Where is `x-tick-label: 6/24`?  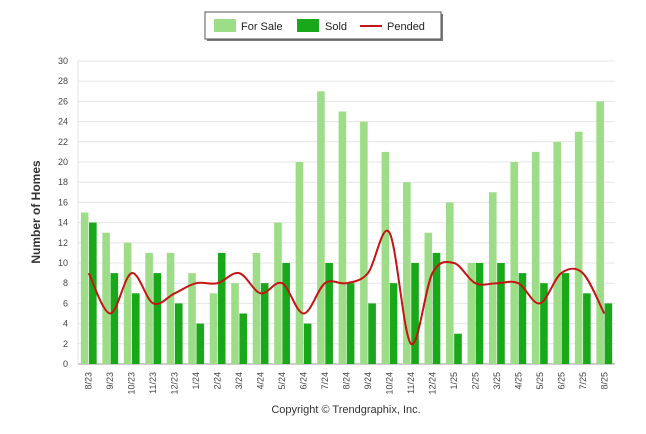 x-tick-label: 6/24 is located at coordinates (304, 381).